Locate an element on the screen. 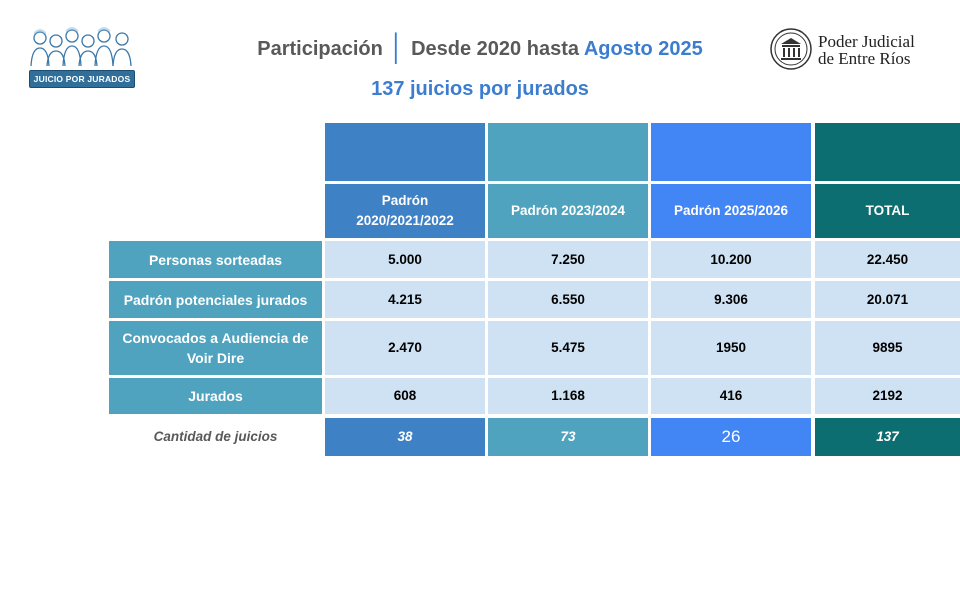 This screenshot has width=960, height=600. total-cell: 73 is located at coordinates (568, 437).